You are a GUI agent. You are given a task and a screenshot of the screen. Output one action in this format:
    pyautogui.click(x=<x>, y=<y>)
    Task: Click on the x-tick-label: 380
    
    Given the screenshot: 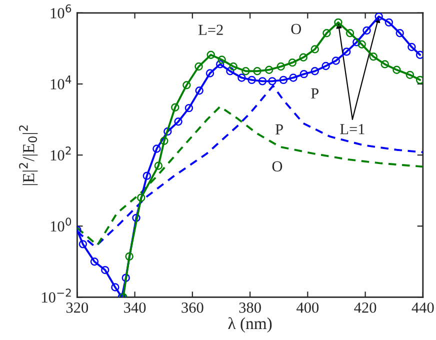 What is the action you would take?
    pyautogui.click(x=250, y=307)
    